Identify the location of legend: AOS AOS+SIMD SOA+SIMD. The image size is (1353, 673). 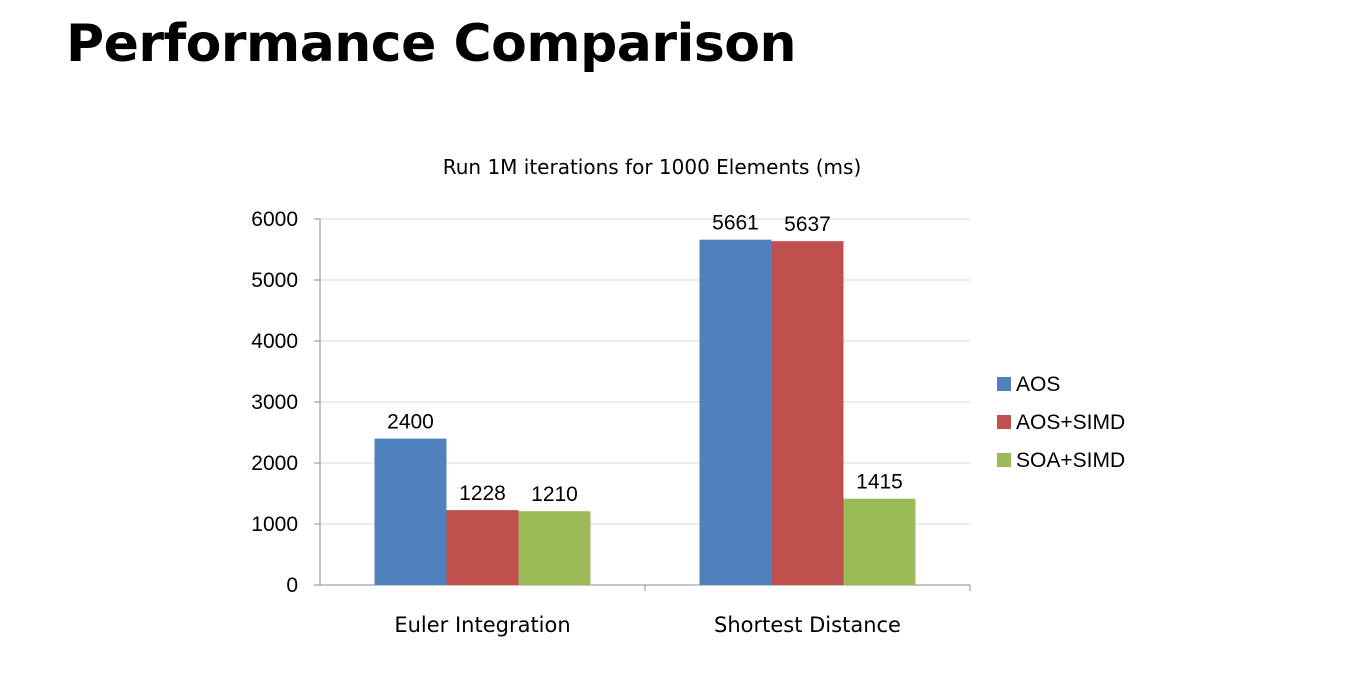
(1061, 422).